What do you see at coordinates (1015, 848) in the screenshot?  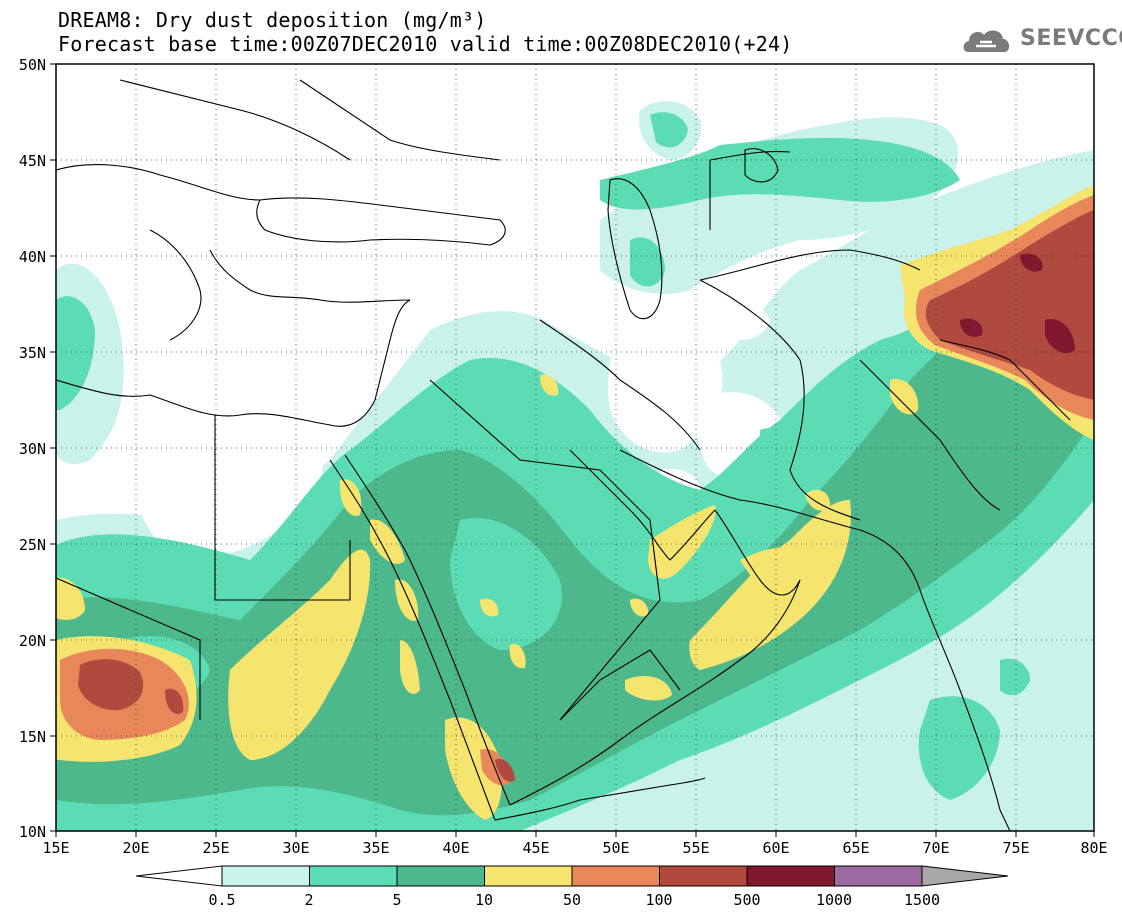 I see `lon-label: 75E` at bounding box center [1015, 848].